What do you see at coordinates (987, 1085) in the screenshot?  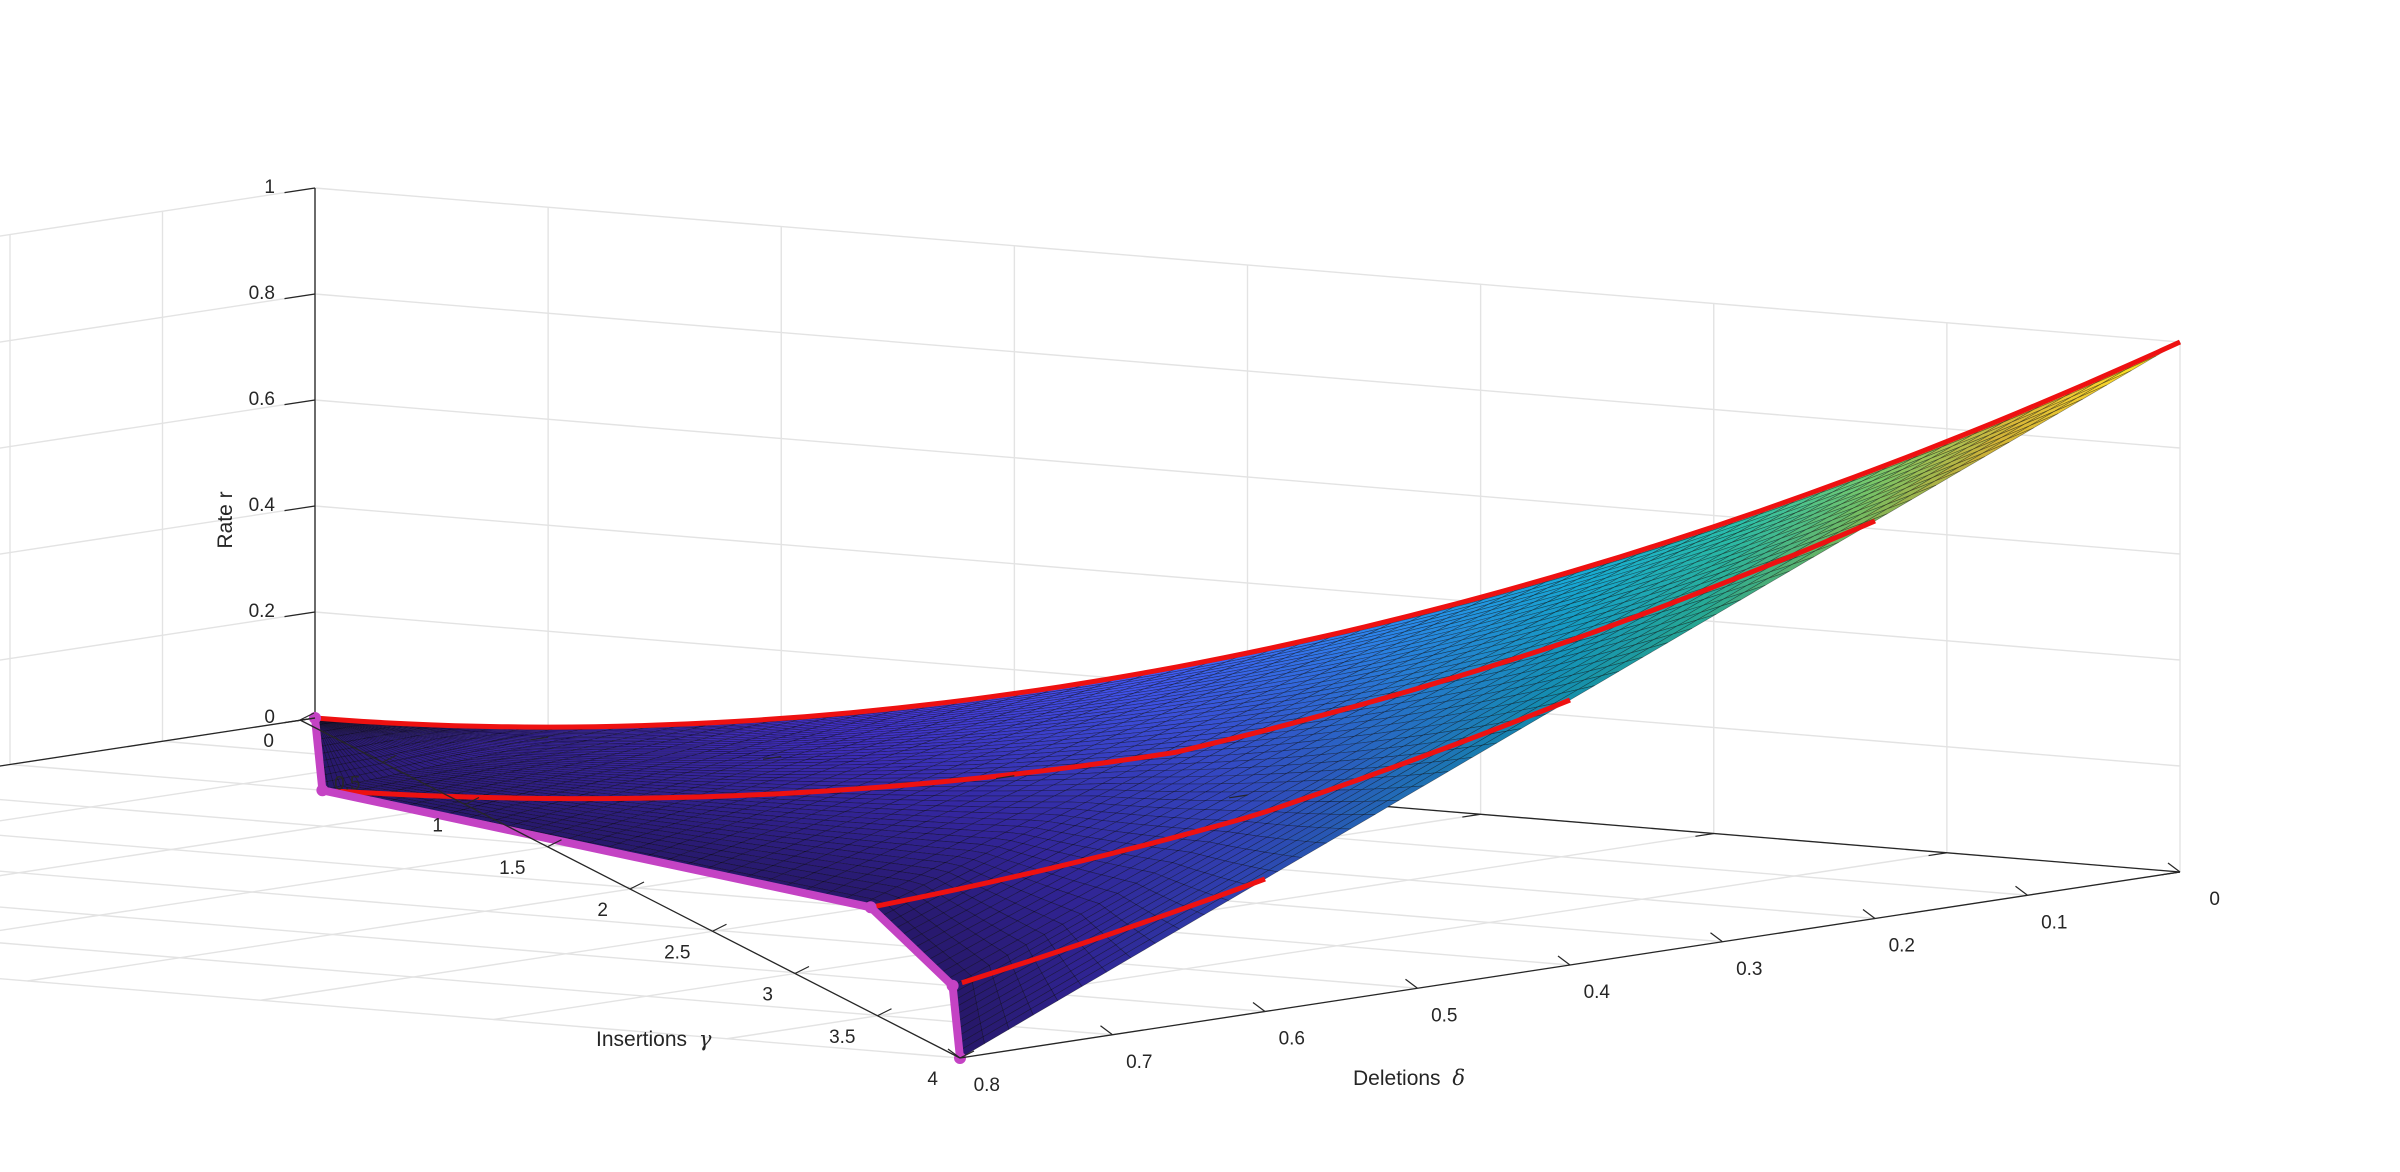 I see `delta-tick-label: 0.8` at bounding box center [987, 1085].